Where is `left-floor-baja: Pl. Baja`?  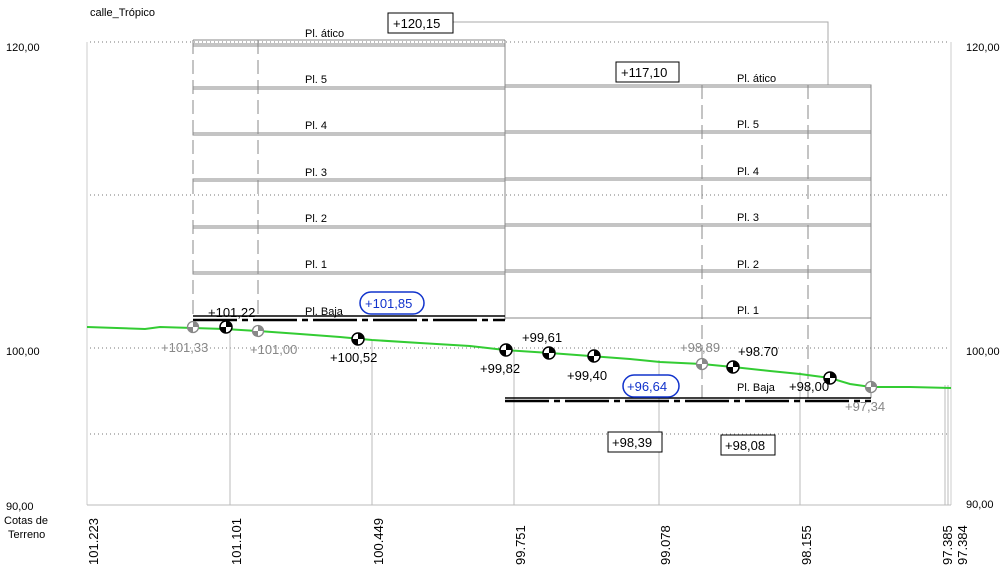 left-floor-baja: Pl. Baja is located at coordinates (324, 312).